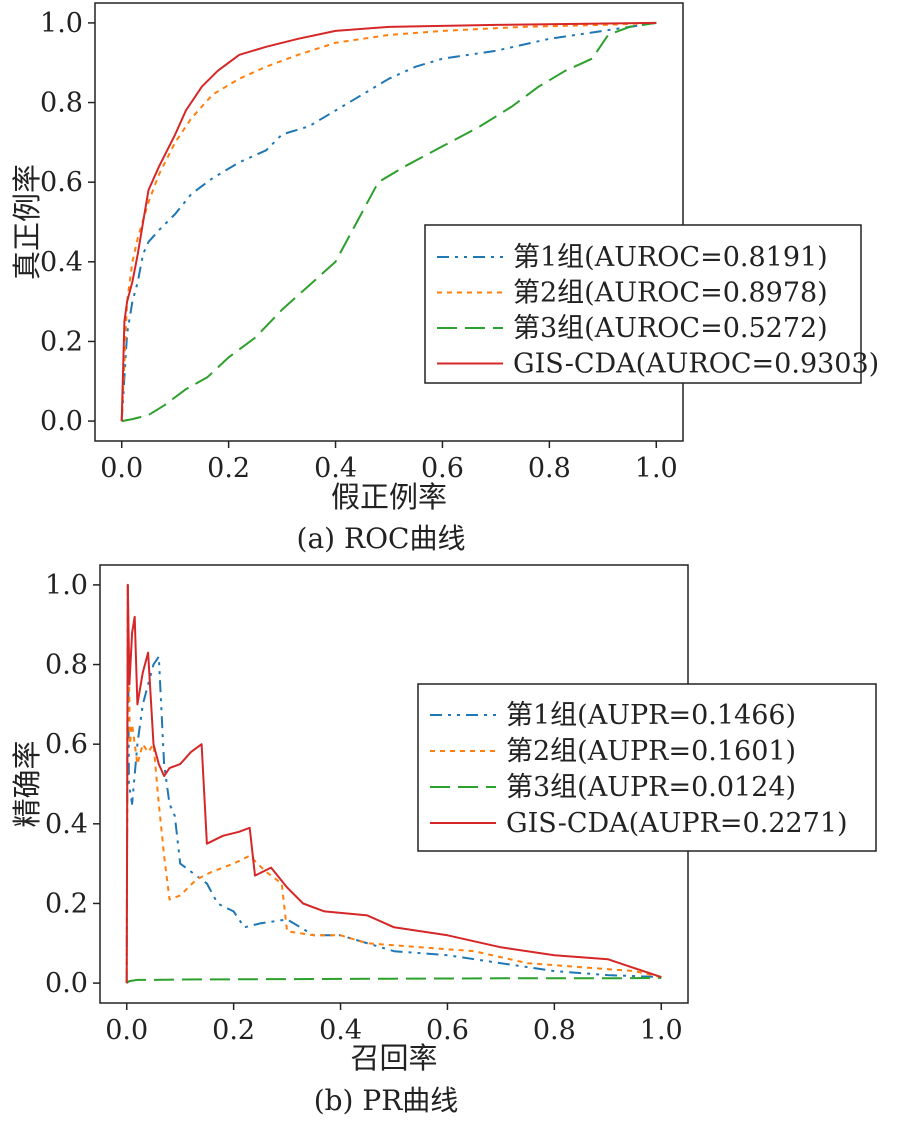 This screenshot has height=1121, width=917. Describe the element at coordinates (389, 497) in the screenshot. I see `x-axis-label: 假正例率` at that location.